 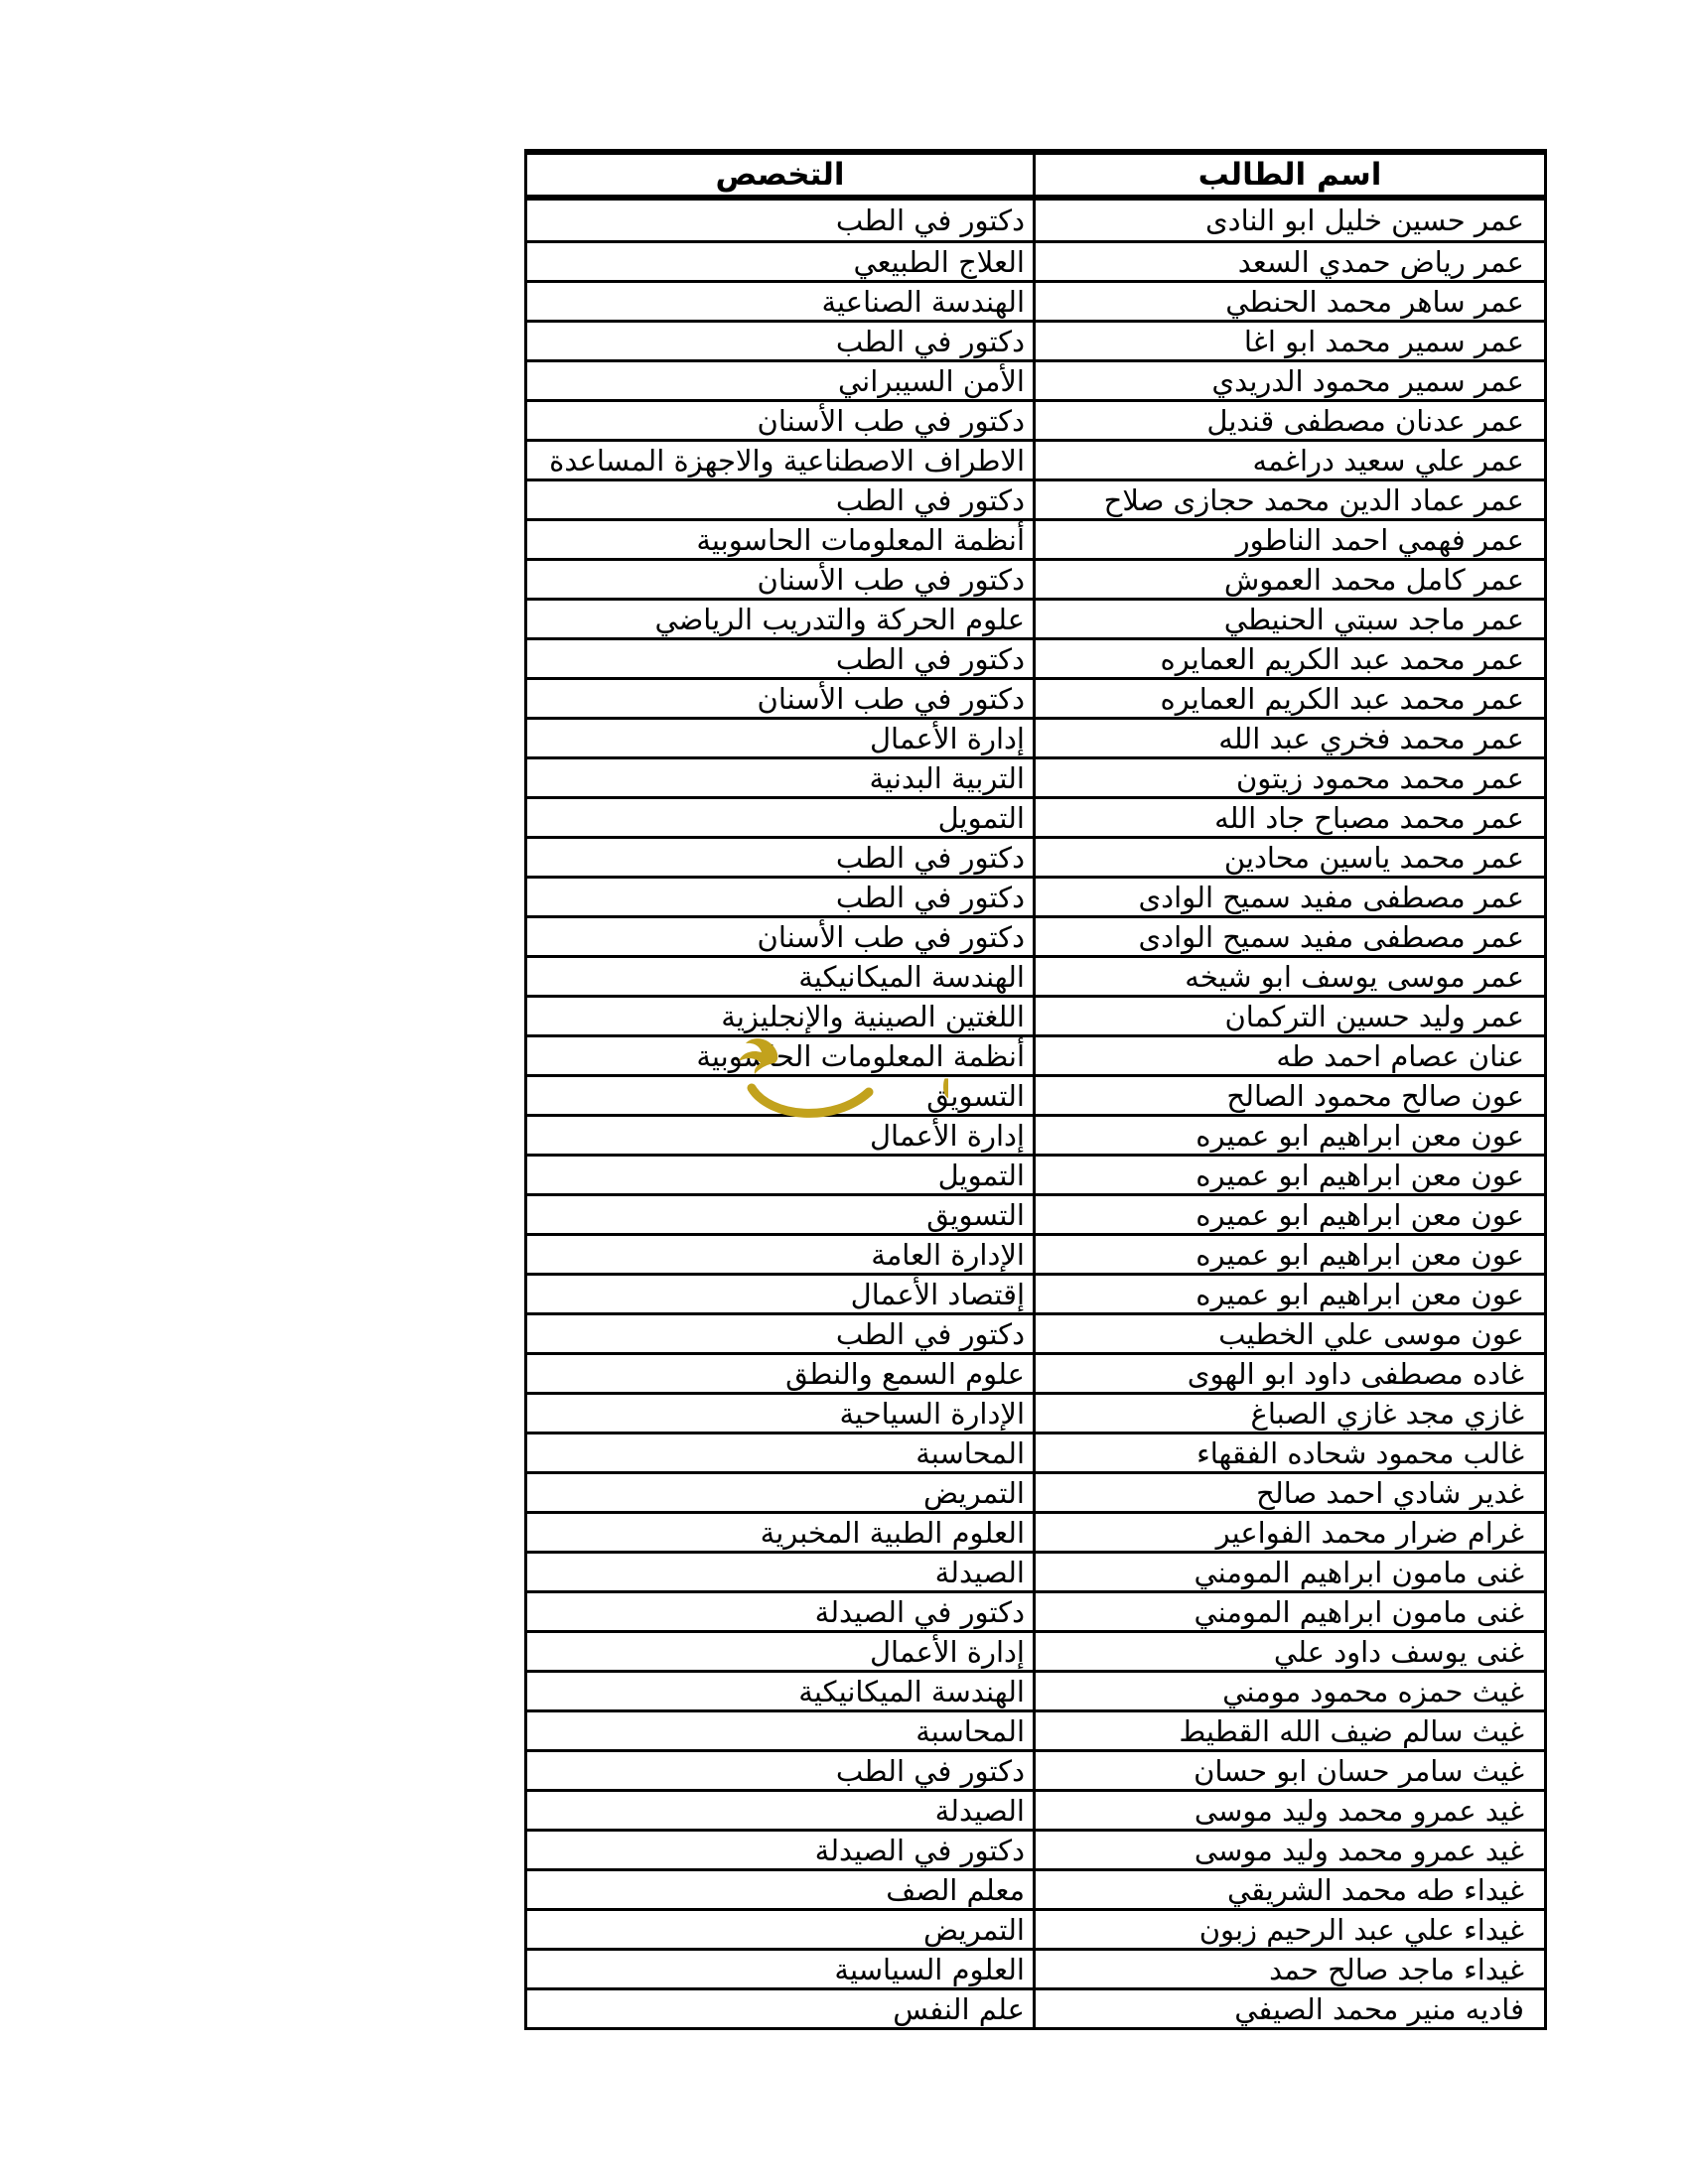 I want to click on student-name-cell: عمر محمد فخري عبد الله, so click(x=1288, y=738).